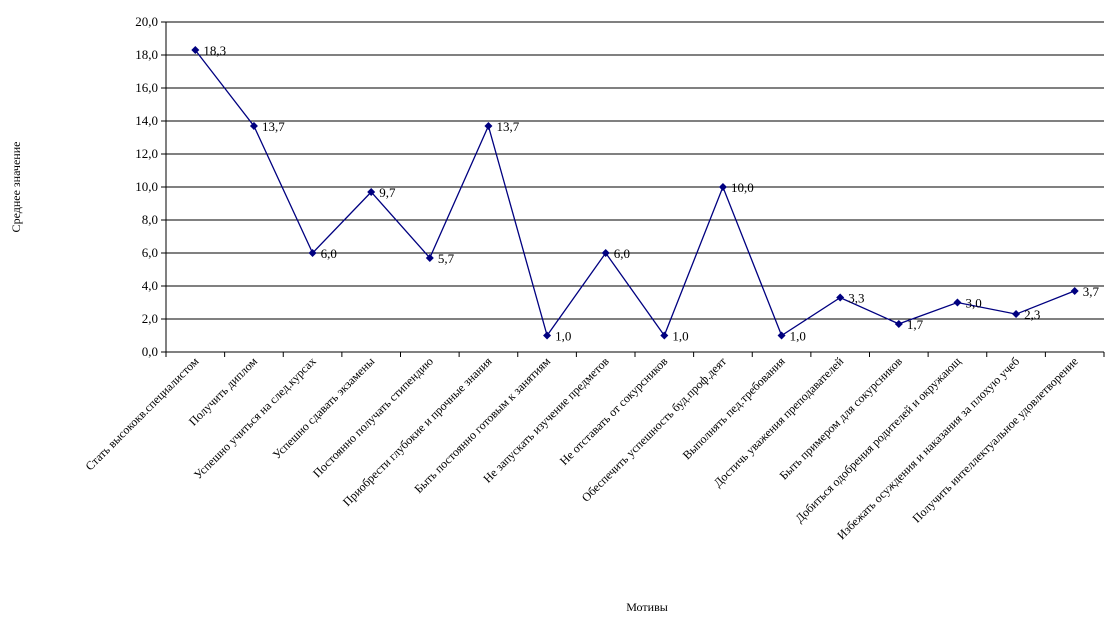  Describe the element at coordinates (446, 258) in the screenshot. I see `data-label: 5,7` at that location.